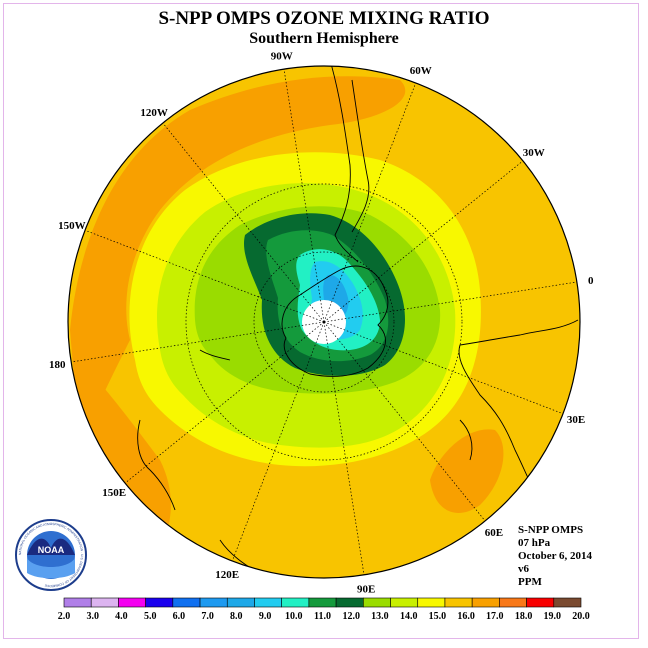 This screenshot has width=648, height=648. Describe the element at coordinates (227, 575) in the screenshot. I see `longitude-label: 120E` at that location.